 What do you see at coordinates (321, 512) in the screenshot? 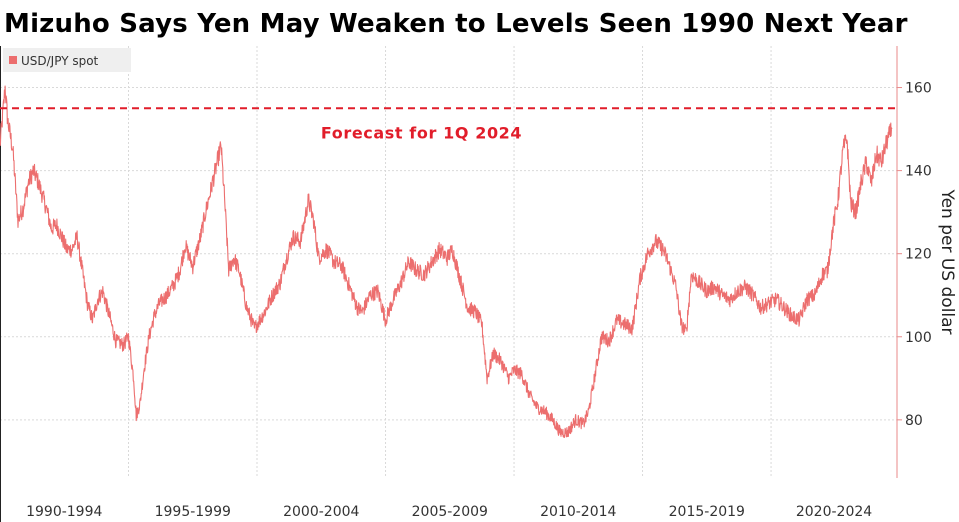
I see `x-tick-label-2000-2004: 2000-2004` at bounding box center [321, 512].